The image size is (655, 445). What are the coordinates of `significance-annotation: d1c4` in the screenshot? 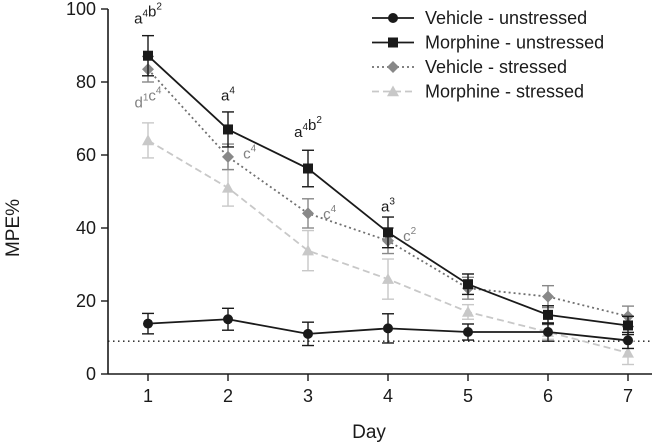 It's located at (148, 99).